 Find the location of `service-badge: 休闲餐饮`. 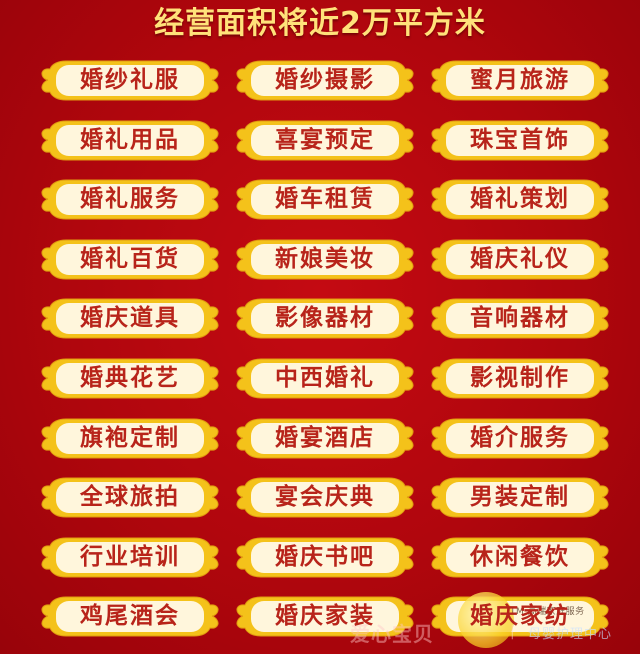

service-badge: 休闲餐饮 is located at coordinates (520, 557).